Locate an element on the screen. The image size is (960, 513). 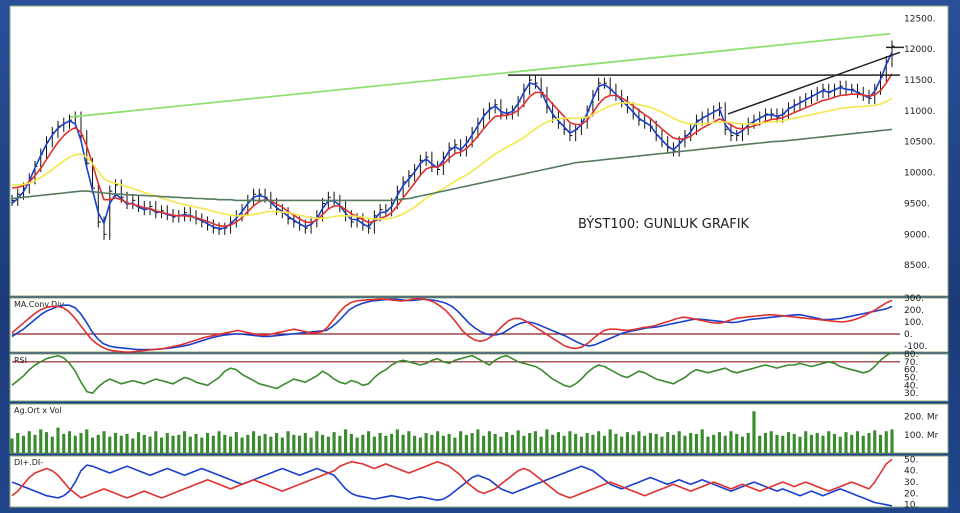
macd-tick-label: 0. is located at coordinates (908, 335).